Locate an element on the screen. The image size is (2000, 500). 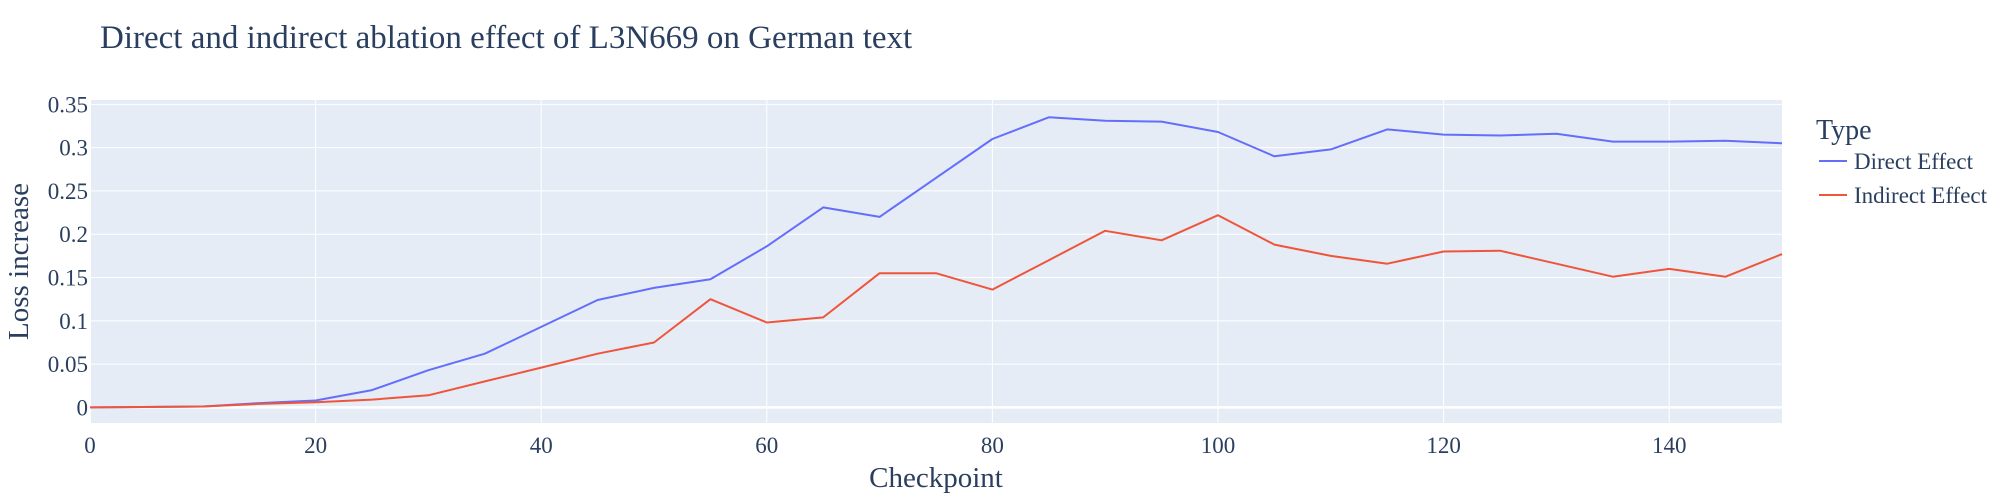
legend: Type Direct Effect Indirect Effect is located at coordinates (1902, 161).